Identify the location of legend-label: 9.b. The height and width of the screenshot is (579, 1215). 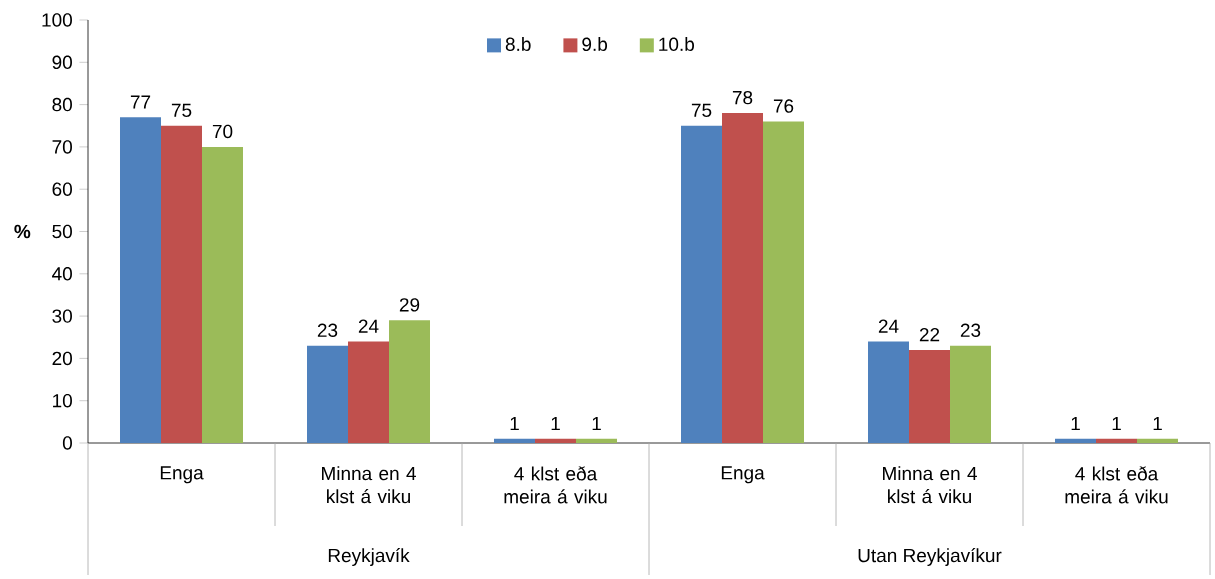
(595, 44).